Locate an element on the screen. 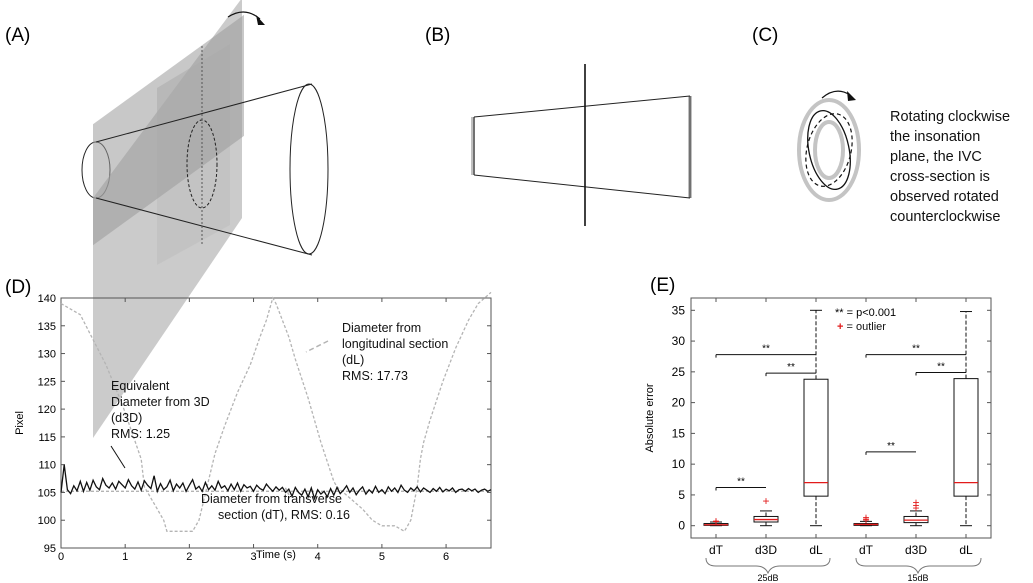 Image resolution: width=1033 pixels, height=583 pixels. group-label-15db: 15dB is located at coordinates (917, 578).